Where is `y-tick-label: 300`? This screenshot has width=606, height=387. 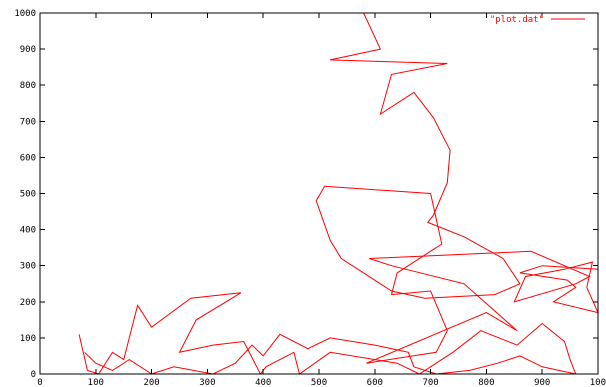
y-tick-label: 300 is located at coordinates (28, 267).